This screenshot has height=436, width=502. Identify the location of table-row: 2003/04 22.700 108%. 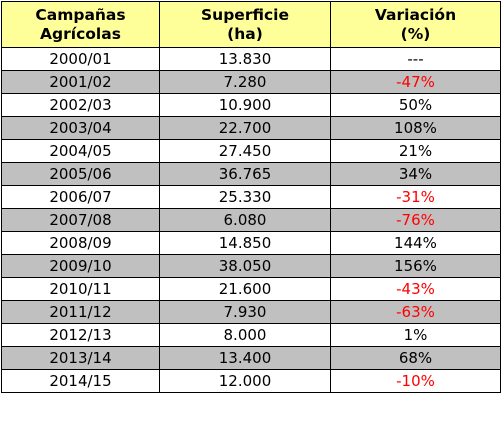
(251, 128).